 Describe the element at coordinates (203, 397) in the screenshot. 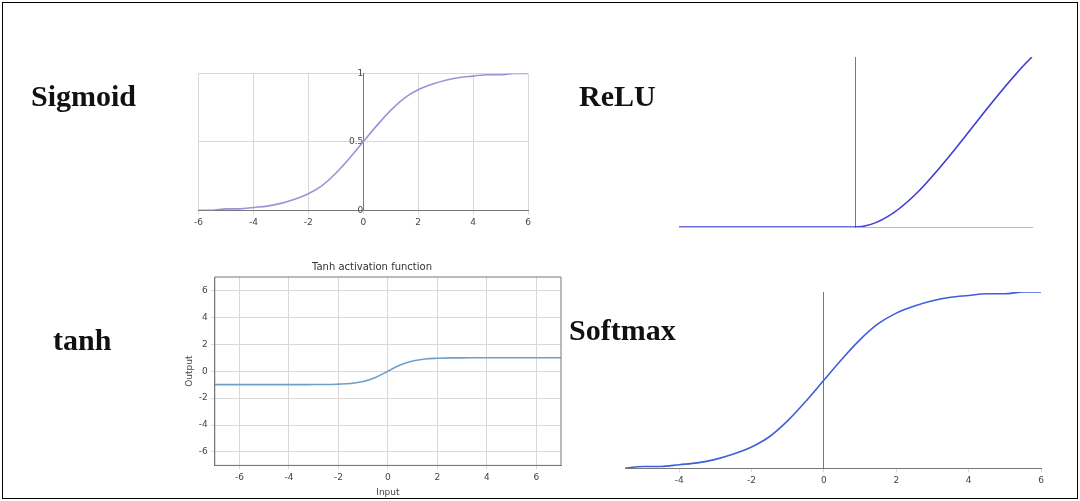

I see `y-tick-label: -2` at that location.